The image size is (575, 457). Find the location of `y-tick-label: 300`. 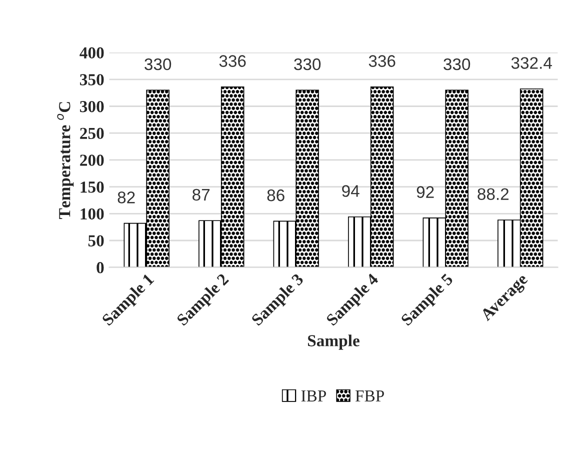

y-tick-label: 300 is located at coordinates (92, 106).